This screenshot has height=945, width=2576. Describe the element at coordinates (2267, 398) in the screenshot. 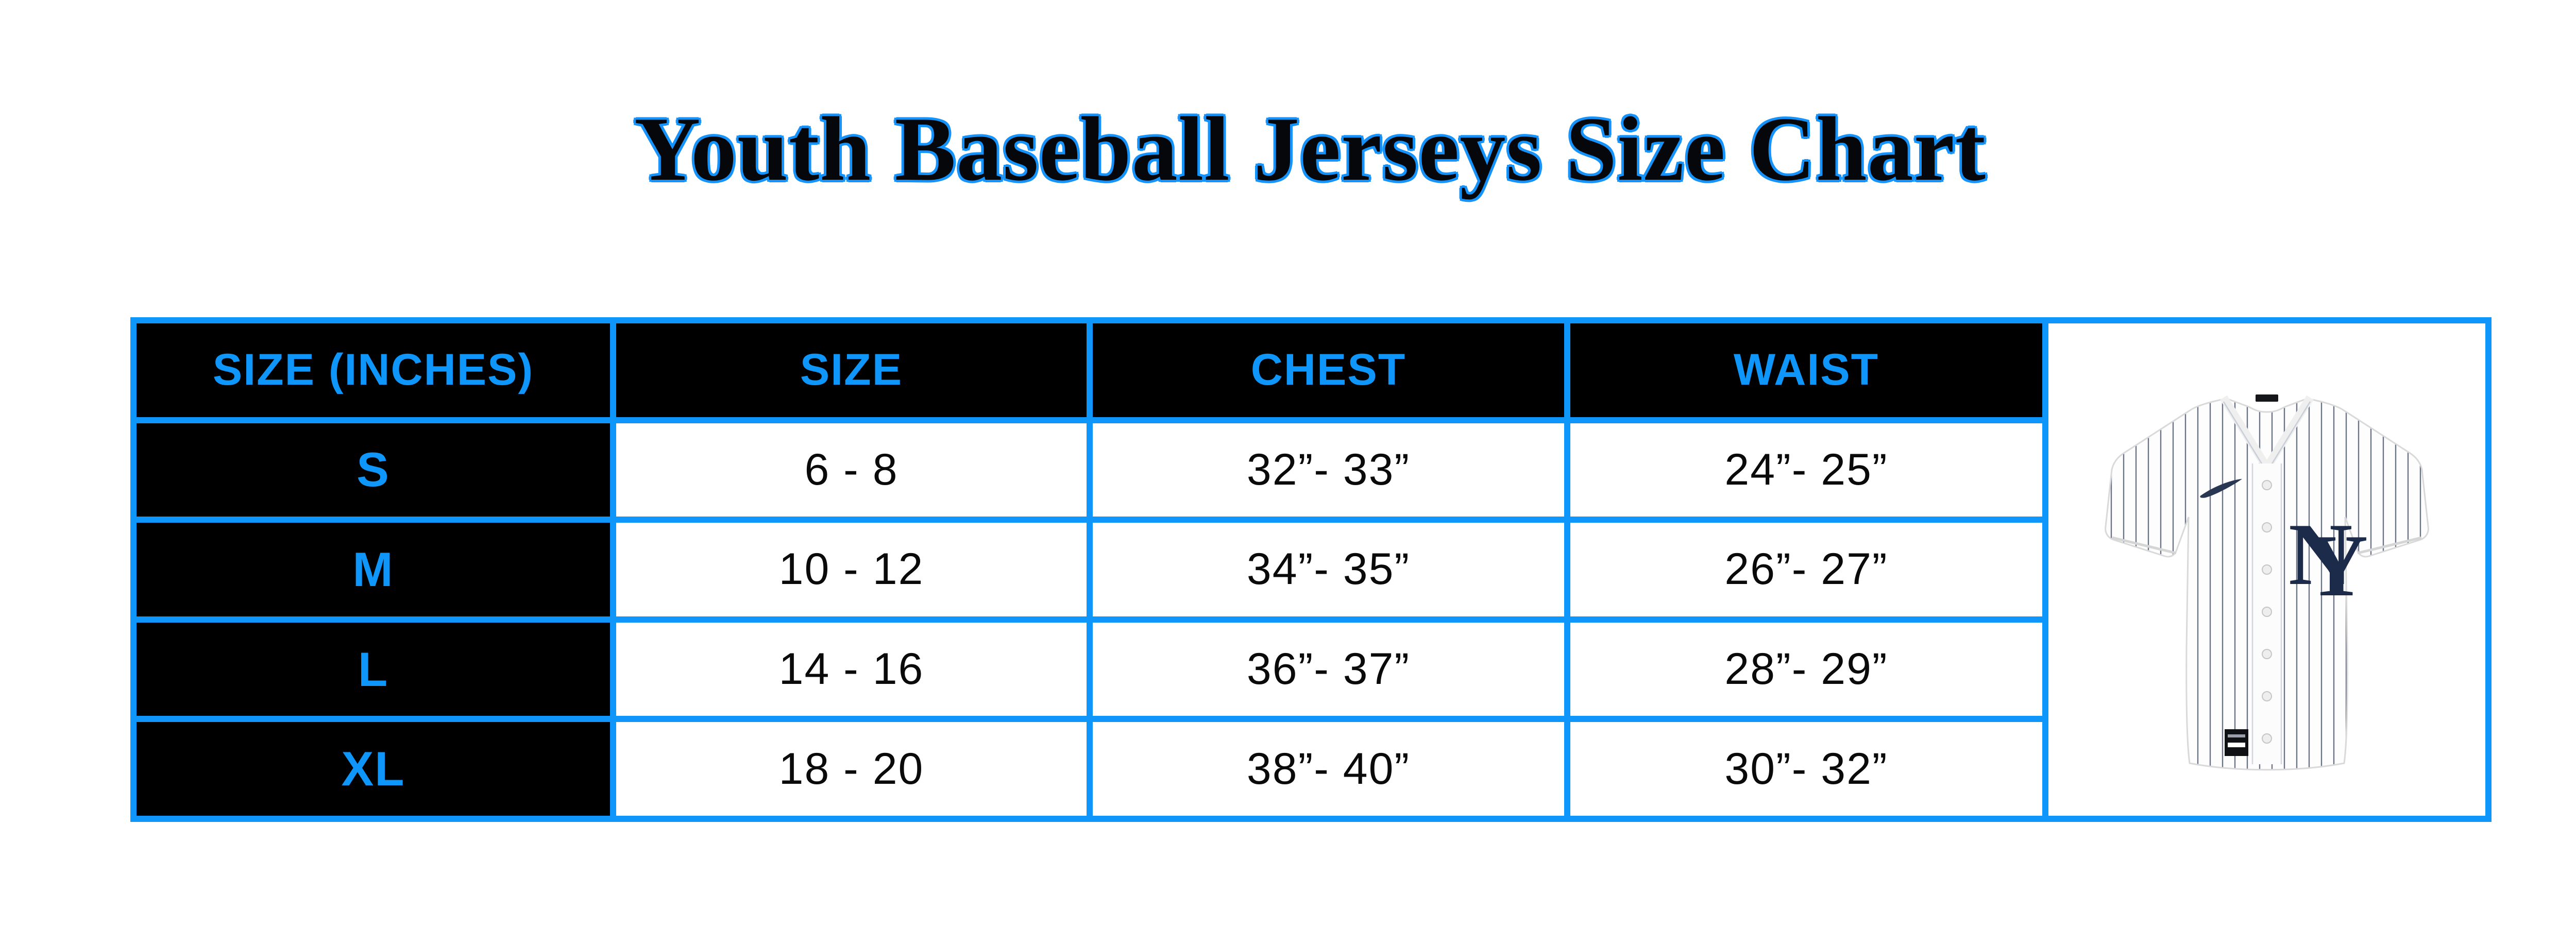

I see `collar-tag` at that location.